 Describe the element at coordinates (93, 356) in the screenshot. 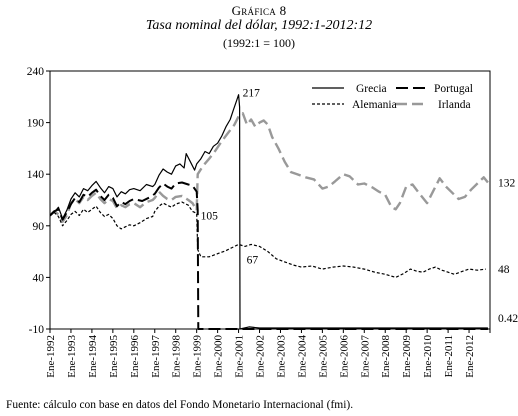

I see `x-tick-label: Ene-1994` at that location.